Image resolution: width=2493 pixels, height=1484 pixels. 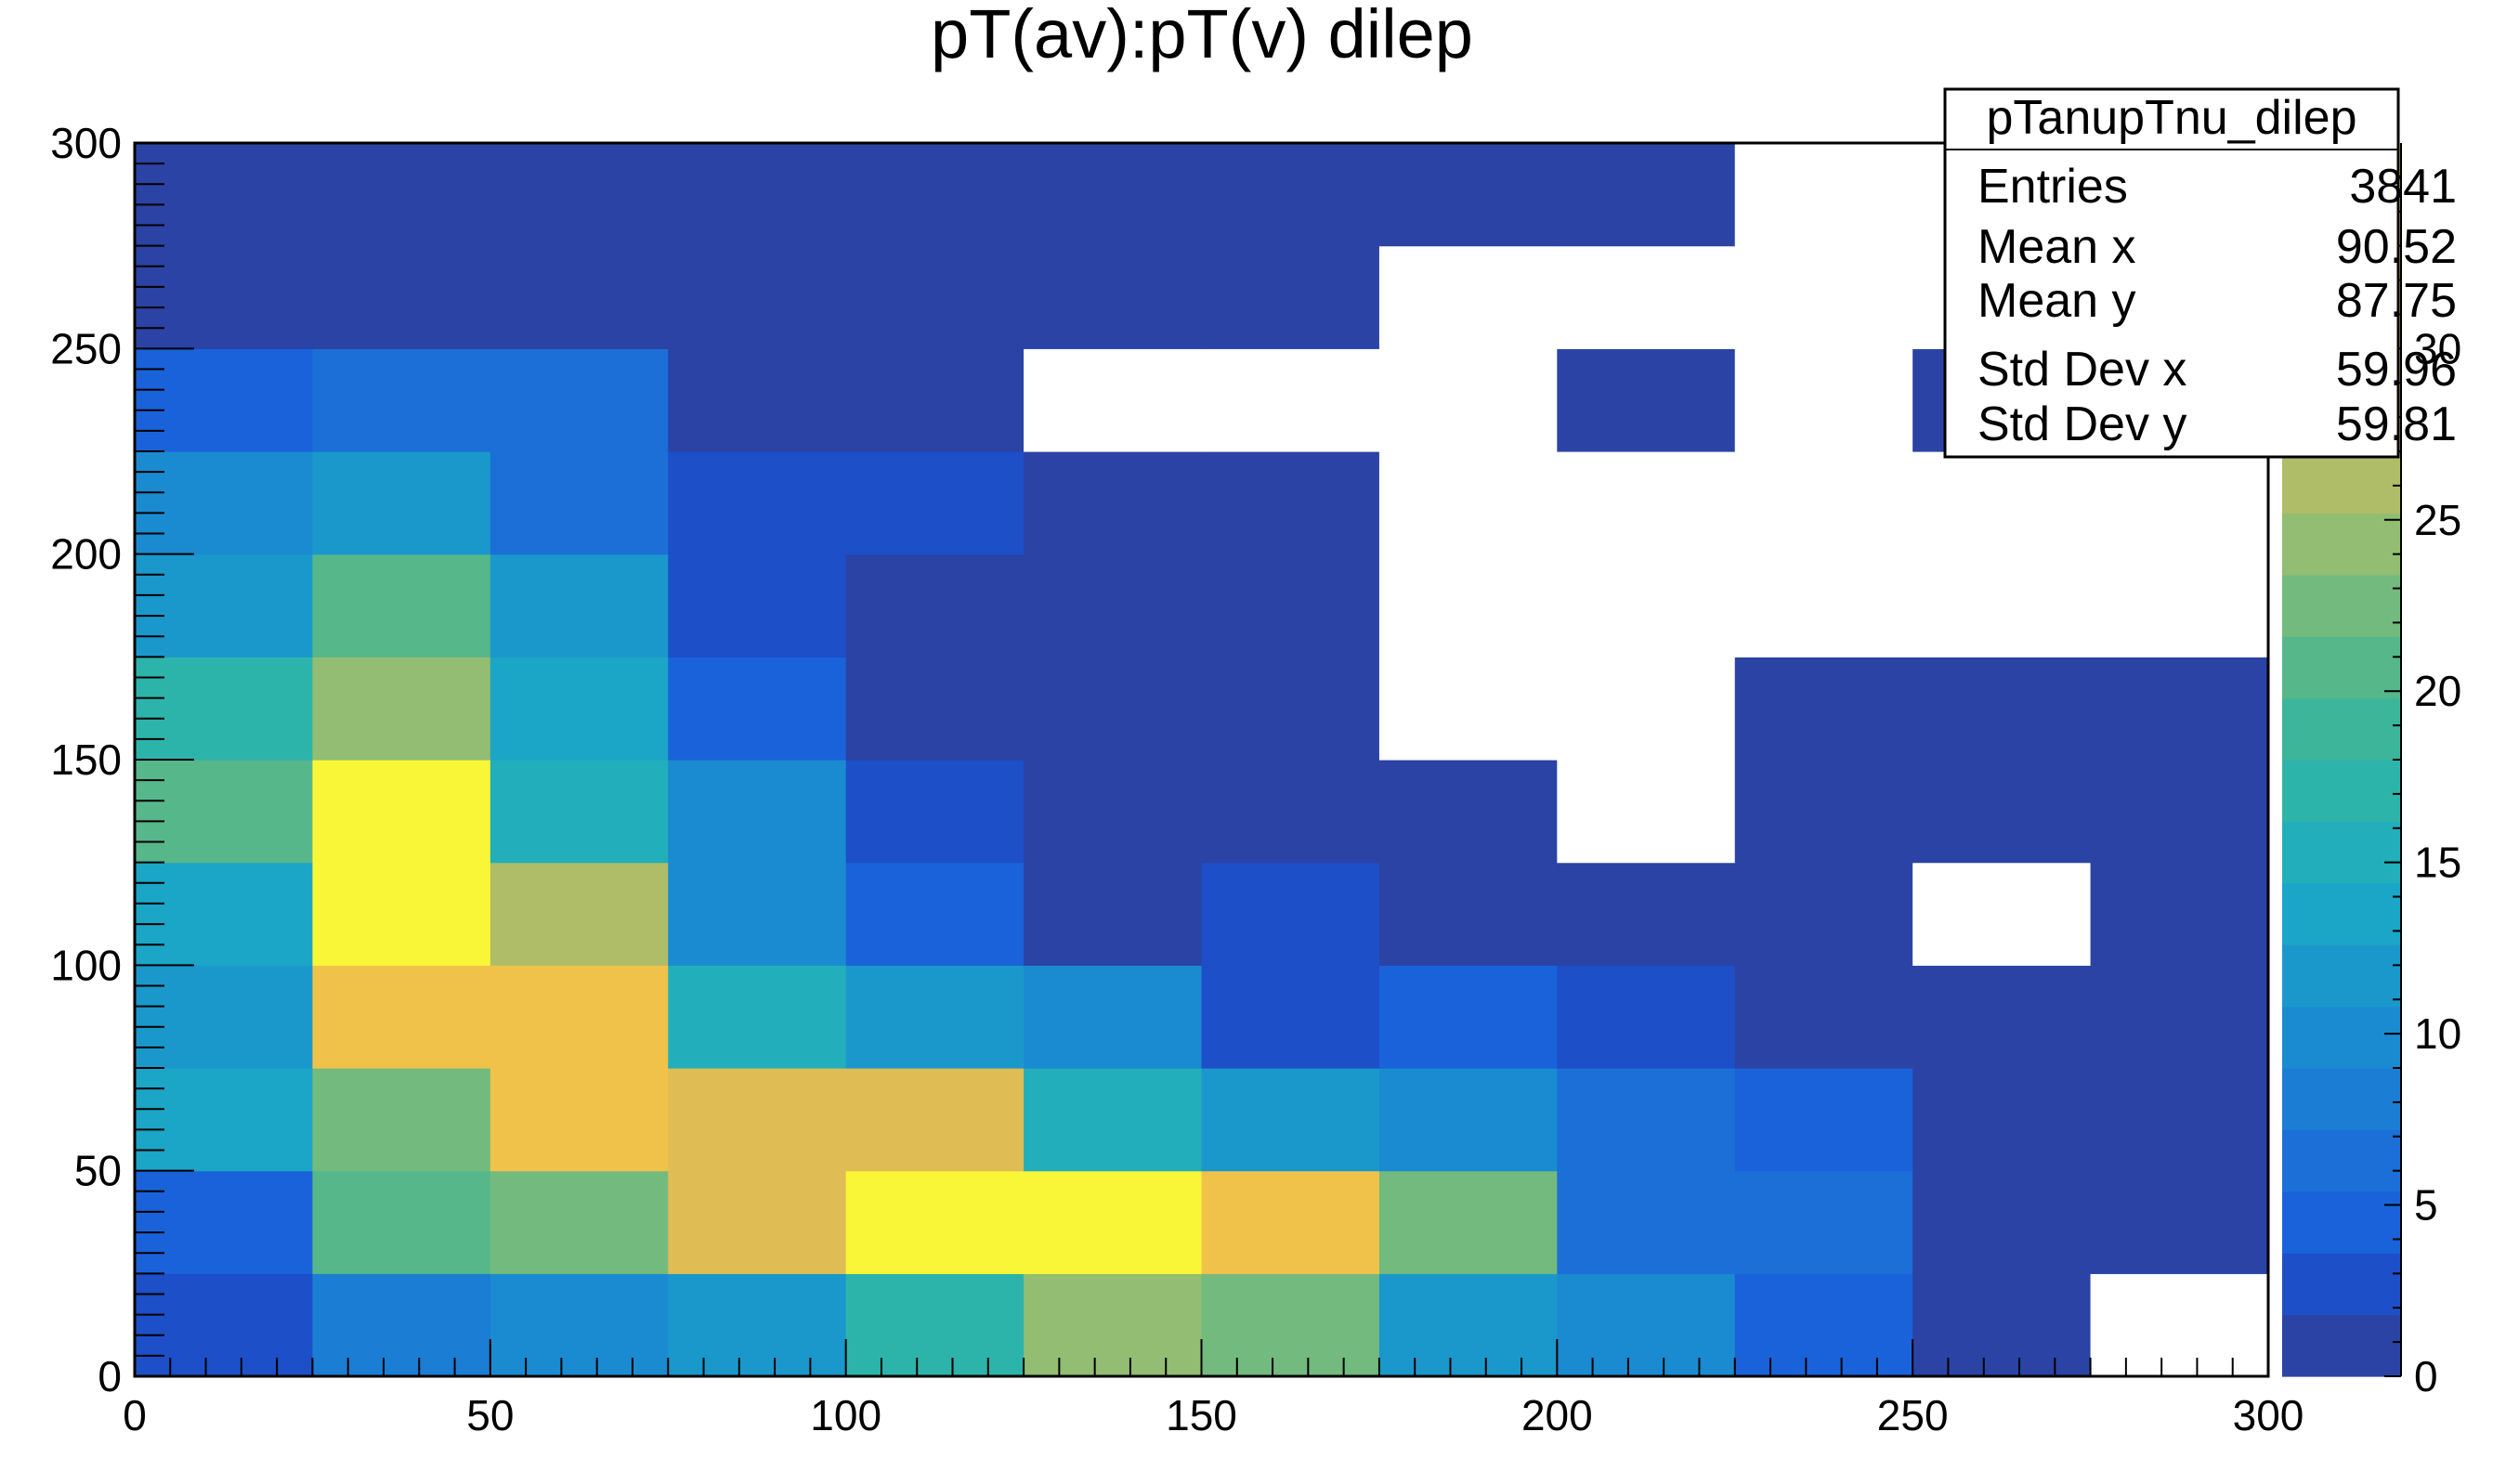 What do you see at coordinates (2437, 863) in the screenshot?
I see `palette-tick-label: 15` at bounding box center [2437, 863].